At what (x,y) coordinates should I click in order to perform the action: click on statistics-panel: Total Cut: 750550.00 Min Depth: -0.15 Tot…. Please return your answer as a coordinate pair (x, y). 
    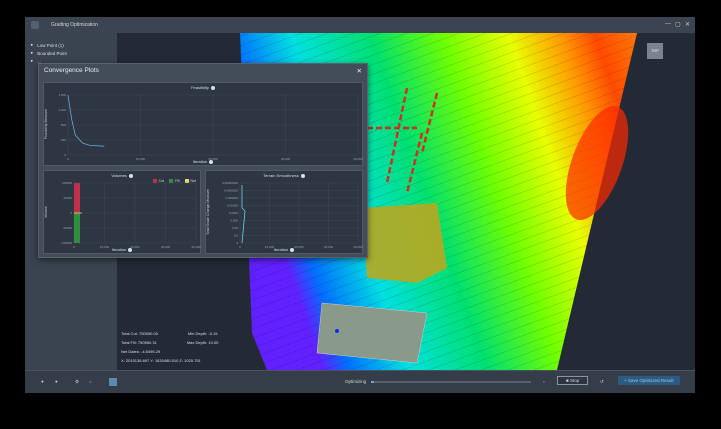
    Looking at the image, I should click on (169, 349).